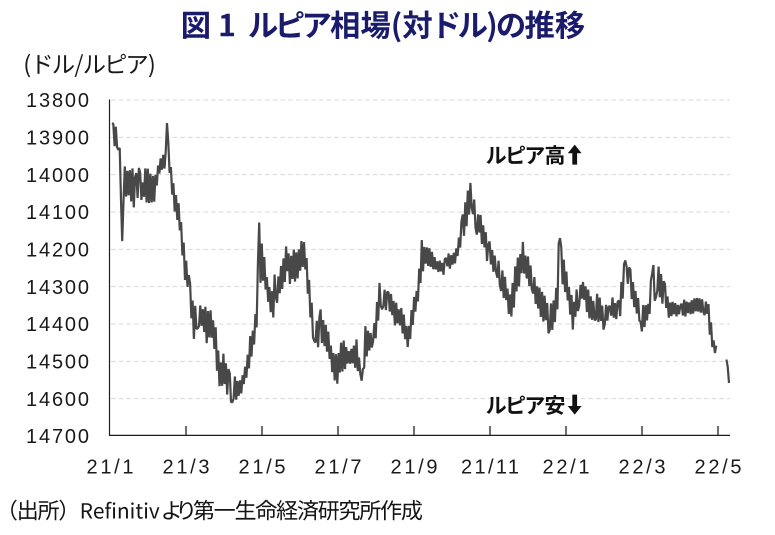 The image size is (775, 535). What do you see at coordinates (57, 437) in the screenshot?
I see `svg-text: 14700` at bounding box center [57, 437].